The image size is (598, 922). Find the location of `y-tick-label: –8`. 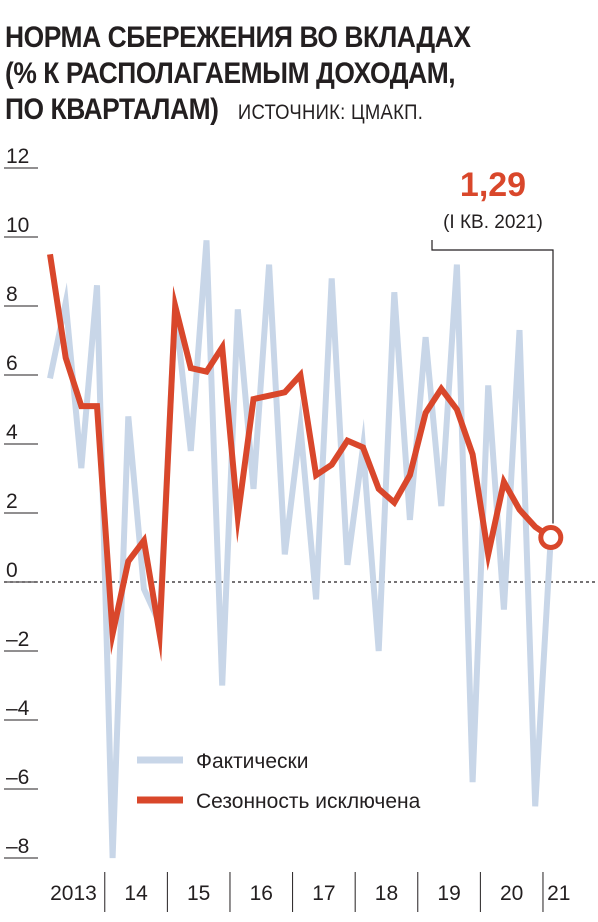

y-tick-label: –8 is located at coordinates (17, 846).